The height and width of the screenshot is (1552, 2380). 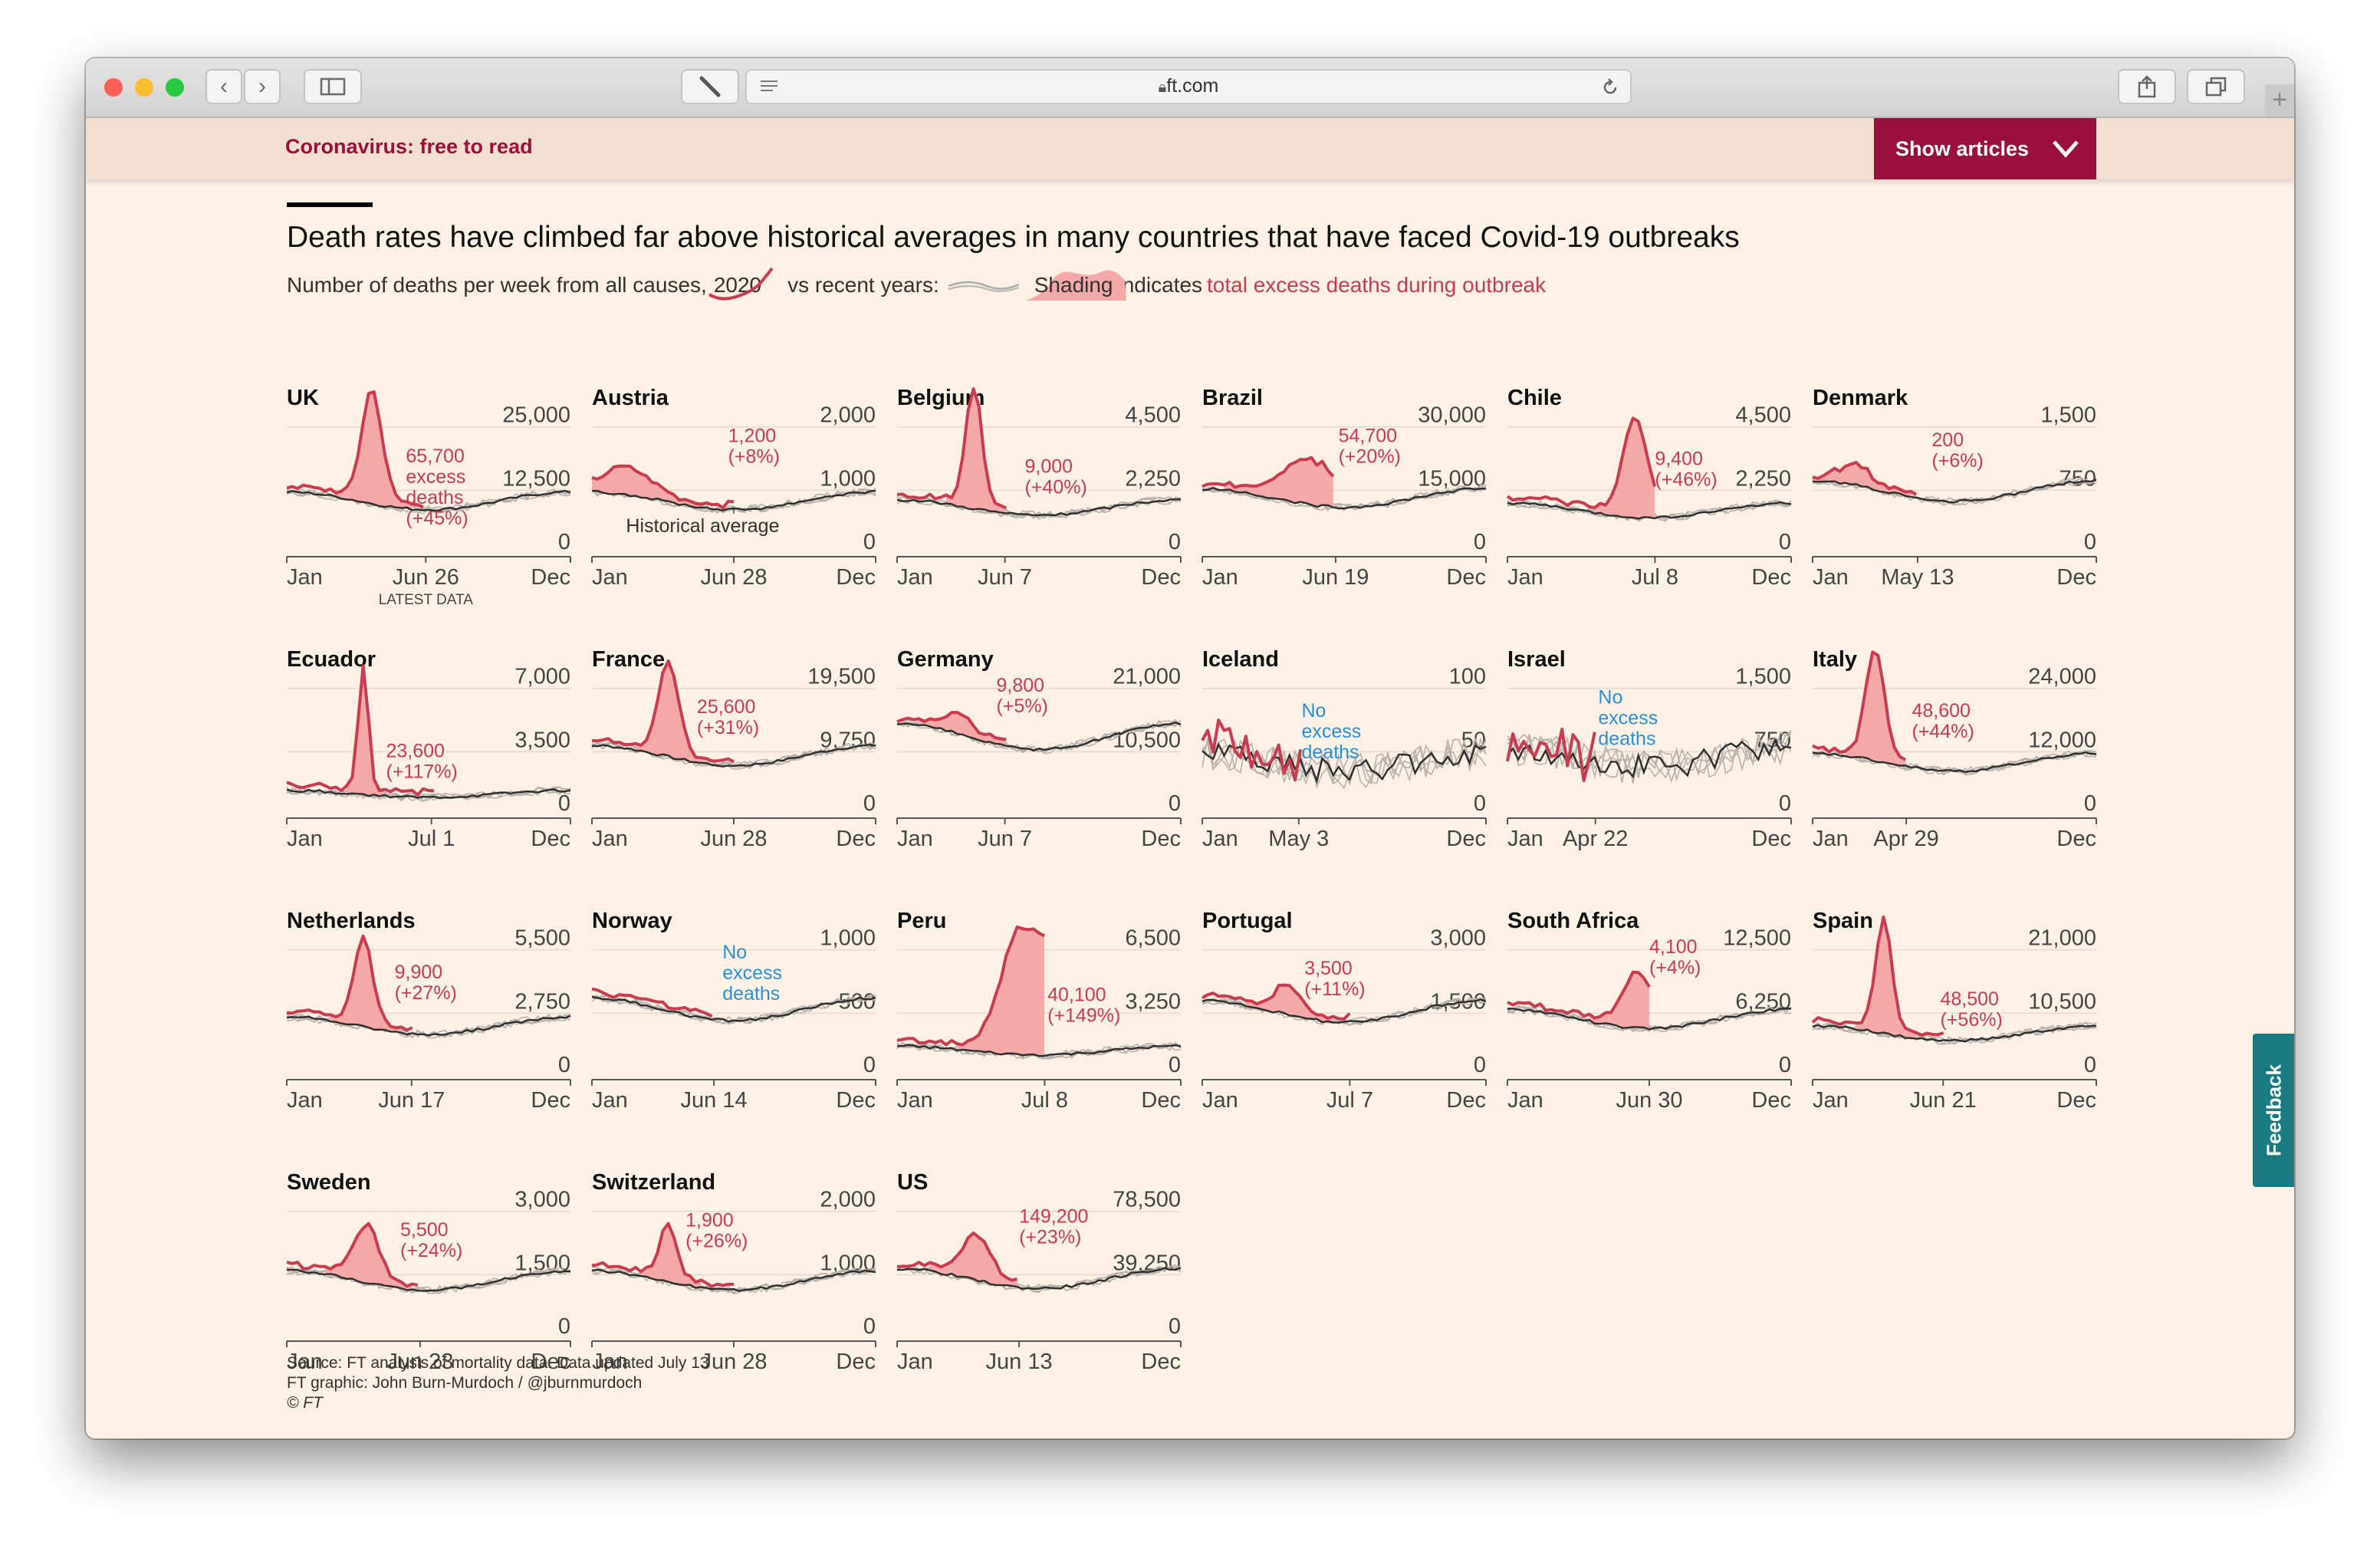 I want to click on chart-title: Chile, so click(x=1535, y=398).